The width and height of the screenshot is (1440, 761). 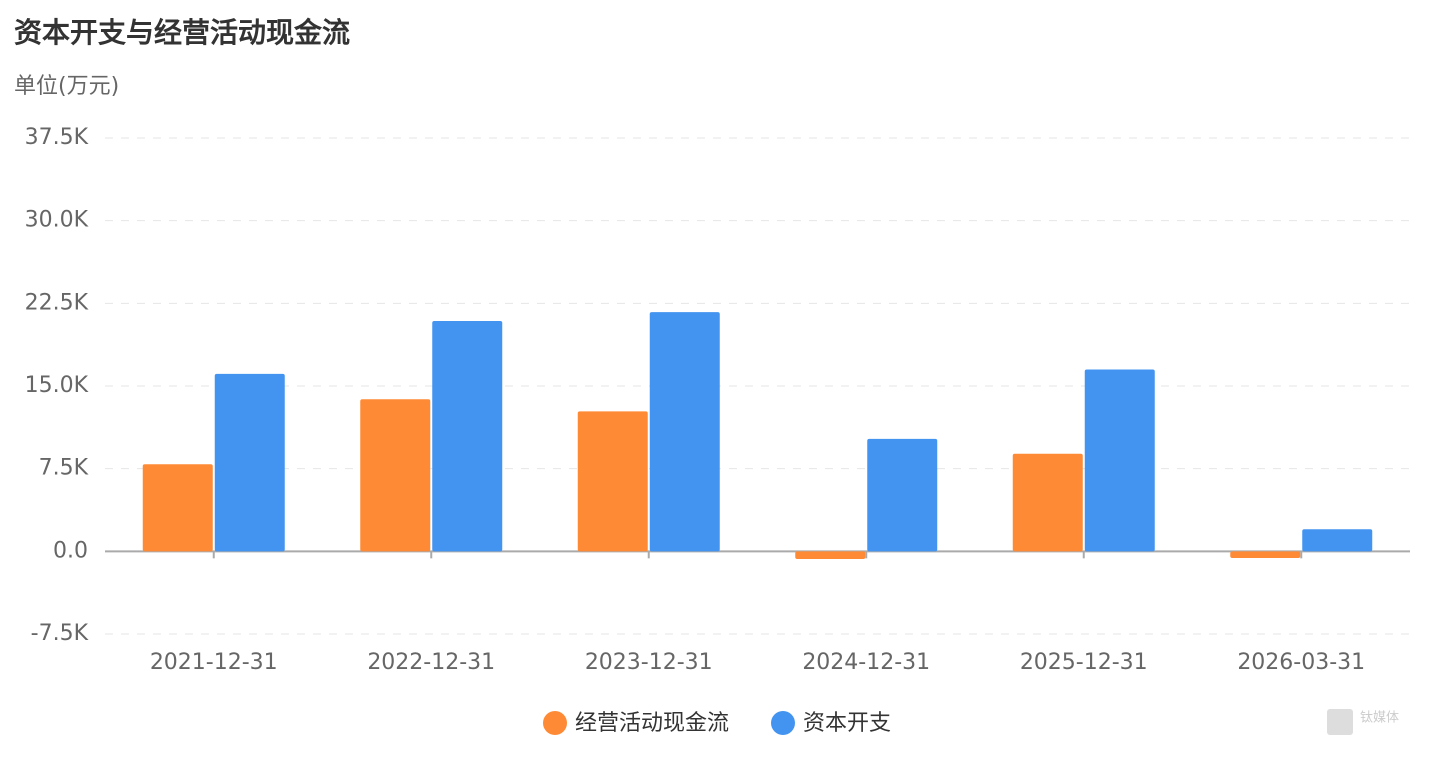 I want to click on chart-title: 资本开支与经营活动现金流, so click(x=182, y=32).